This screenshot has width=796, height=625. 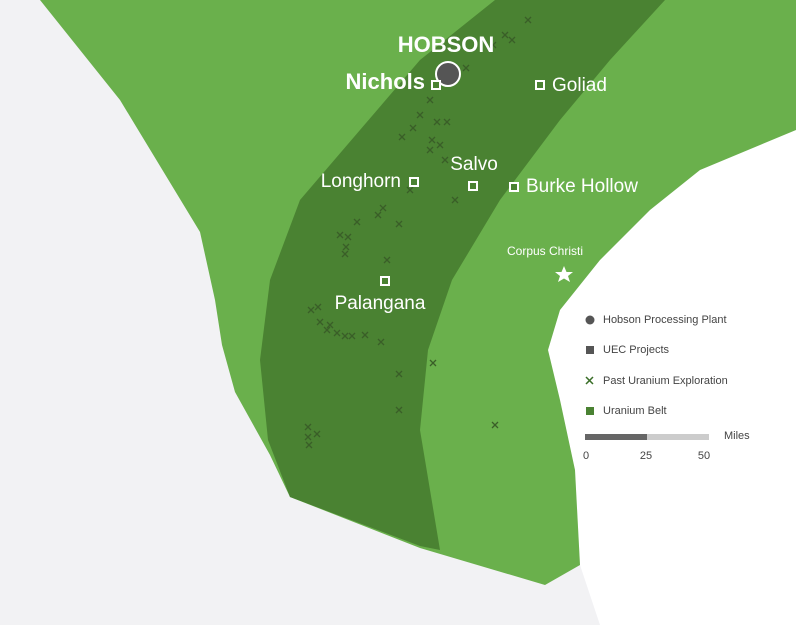 What do you see at coordinates (564, 274) in the screenshot?
I see `city-marker` at bounding box center [564, 274].